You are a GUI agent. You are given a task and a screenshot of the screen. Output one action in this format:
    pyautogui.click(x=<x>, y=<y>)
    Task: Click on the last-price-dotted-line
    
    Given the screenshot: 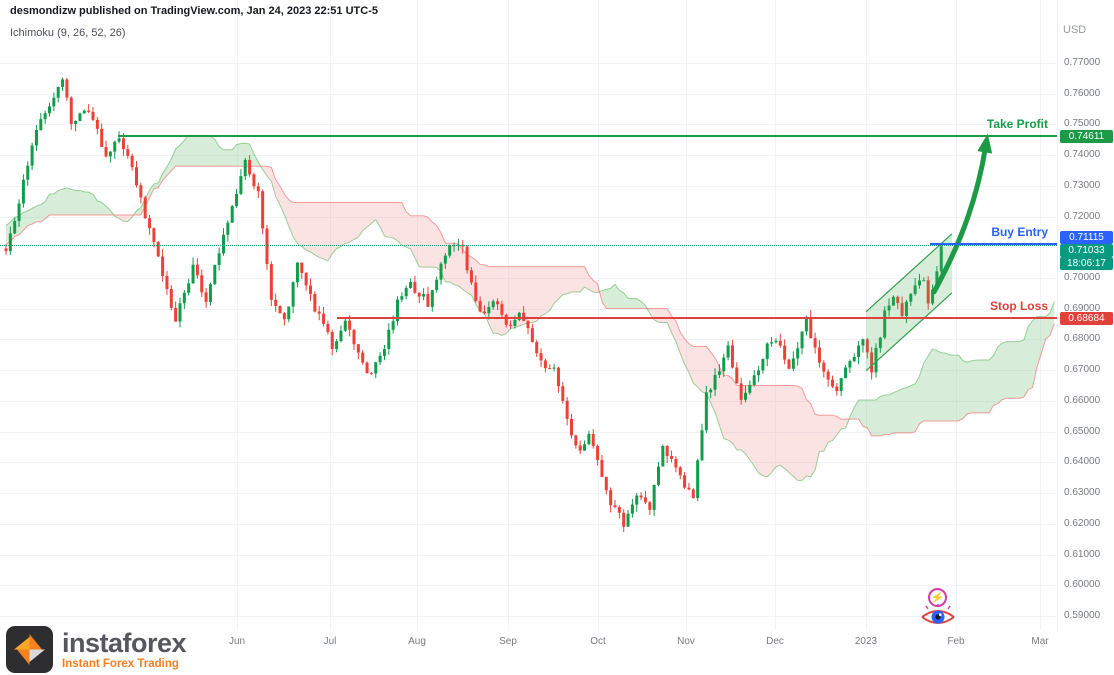 What is the action you would take?
    pyautogui.click(x=528, y=246)
    